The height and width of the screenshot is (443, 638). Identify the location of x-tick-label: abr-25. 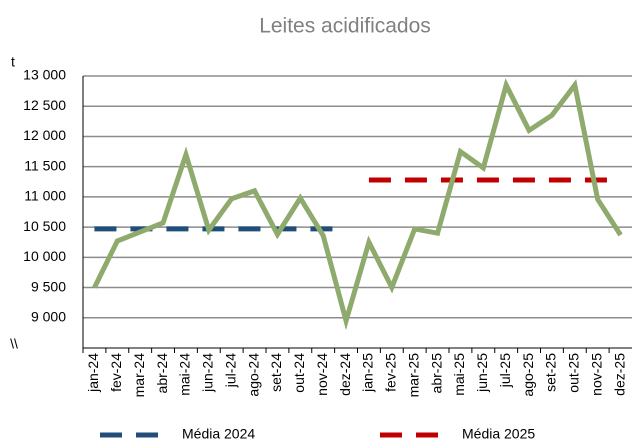
(436, 373).